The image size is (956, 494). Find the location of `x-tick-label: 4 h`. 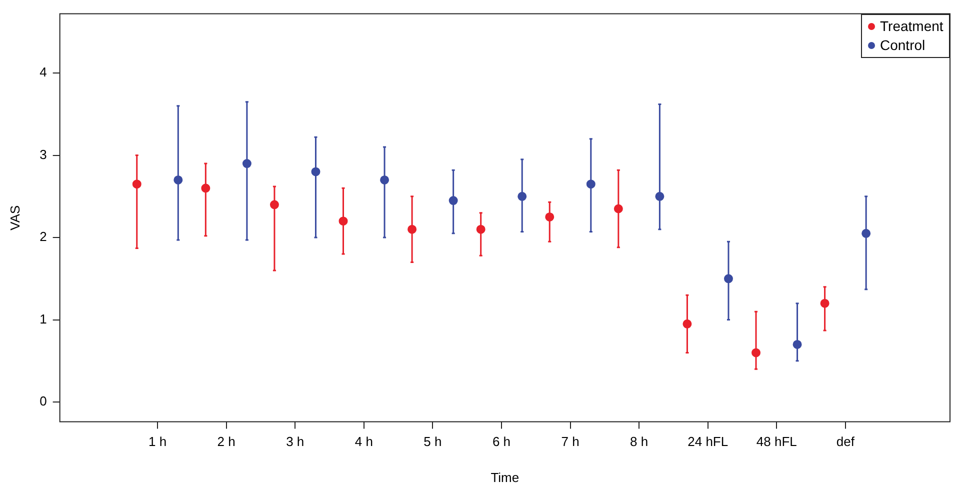

x-tick-label: 4 h is located at coordinates (363, 442).